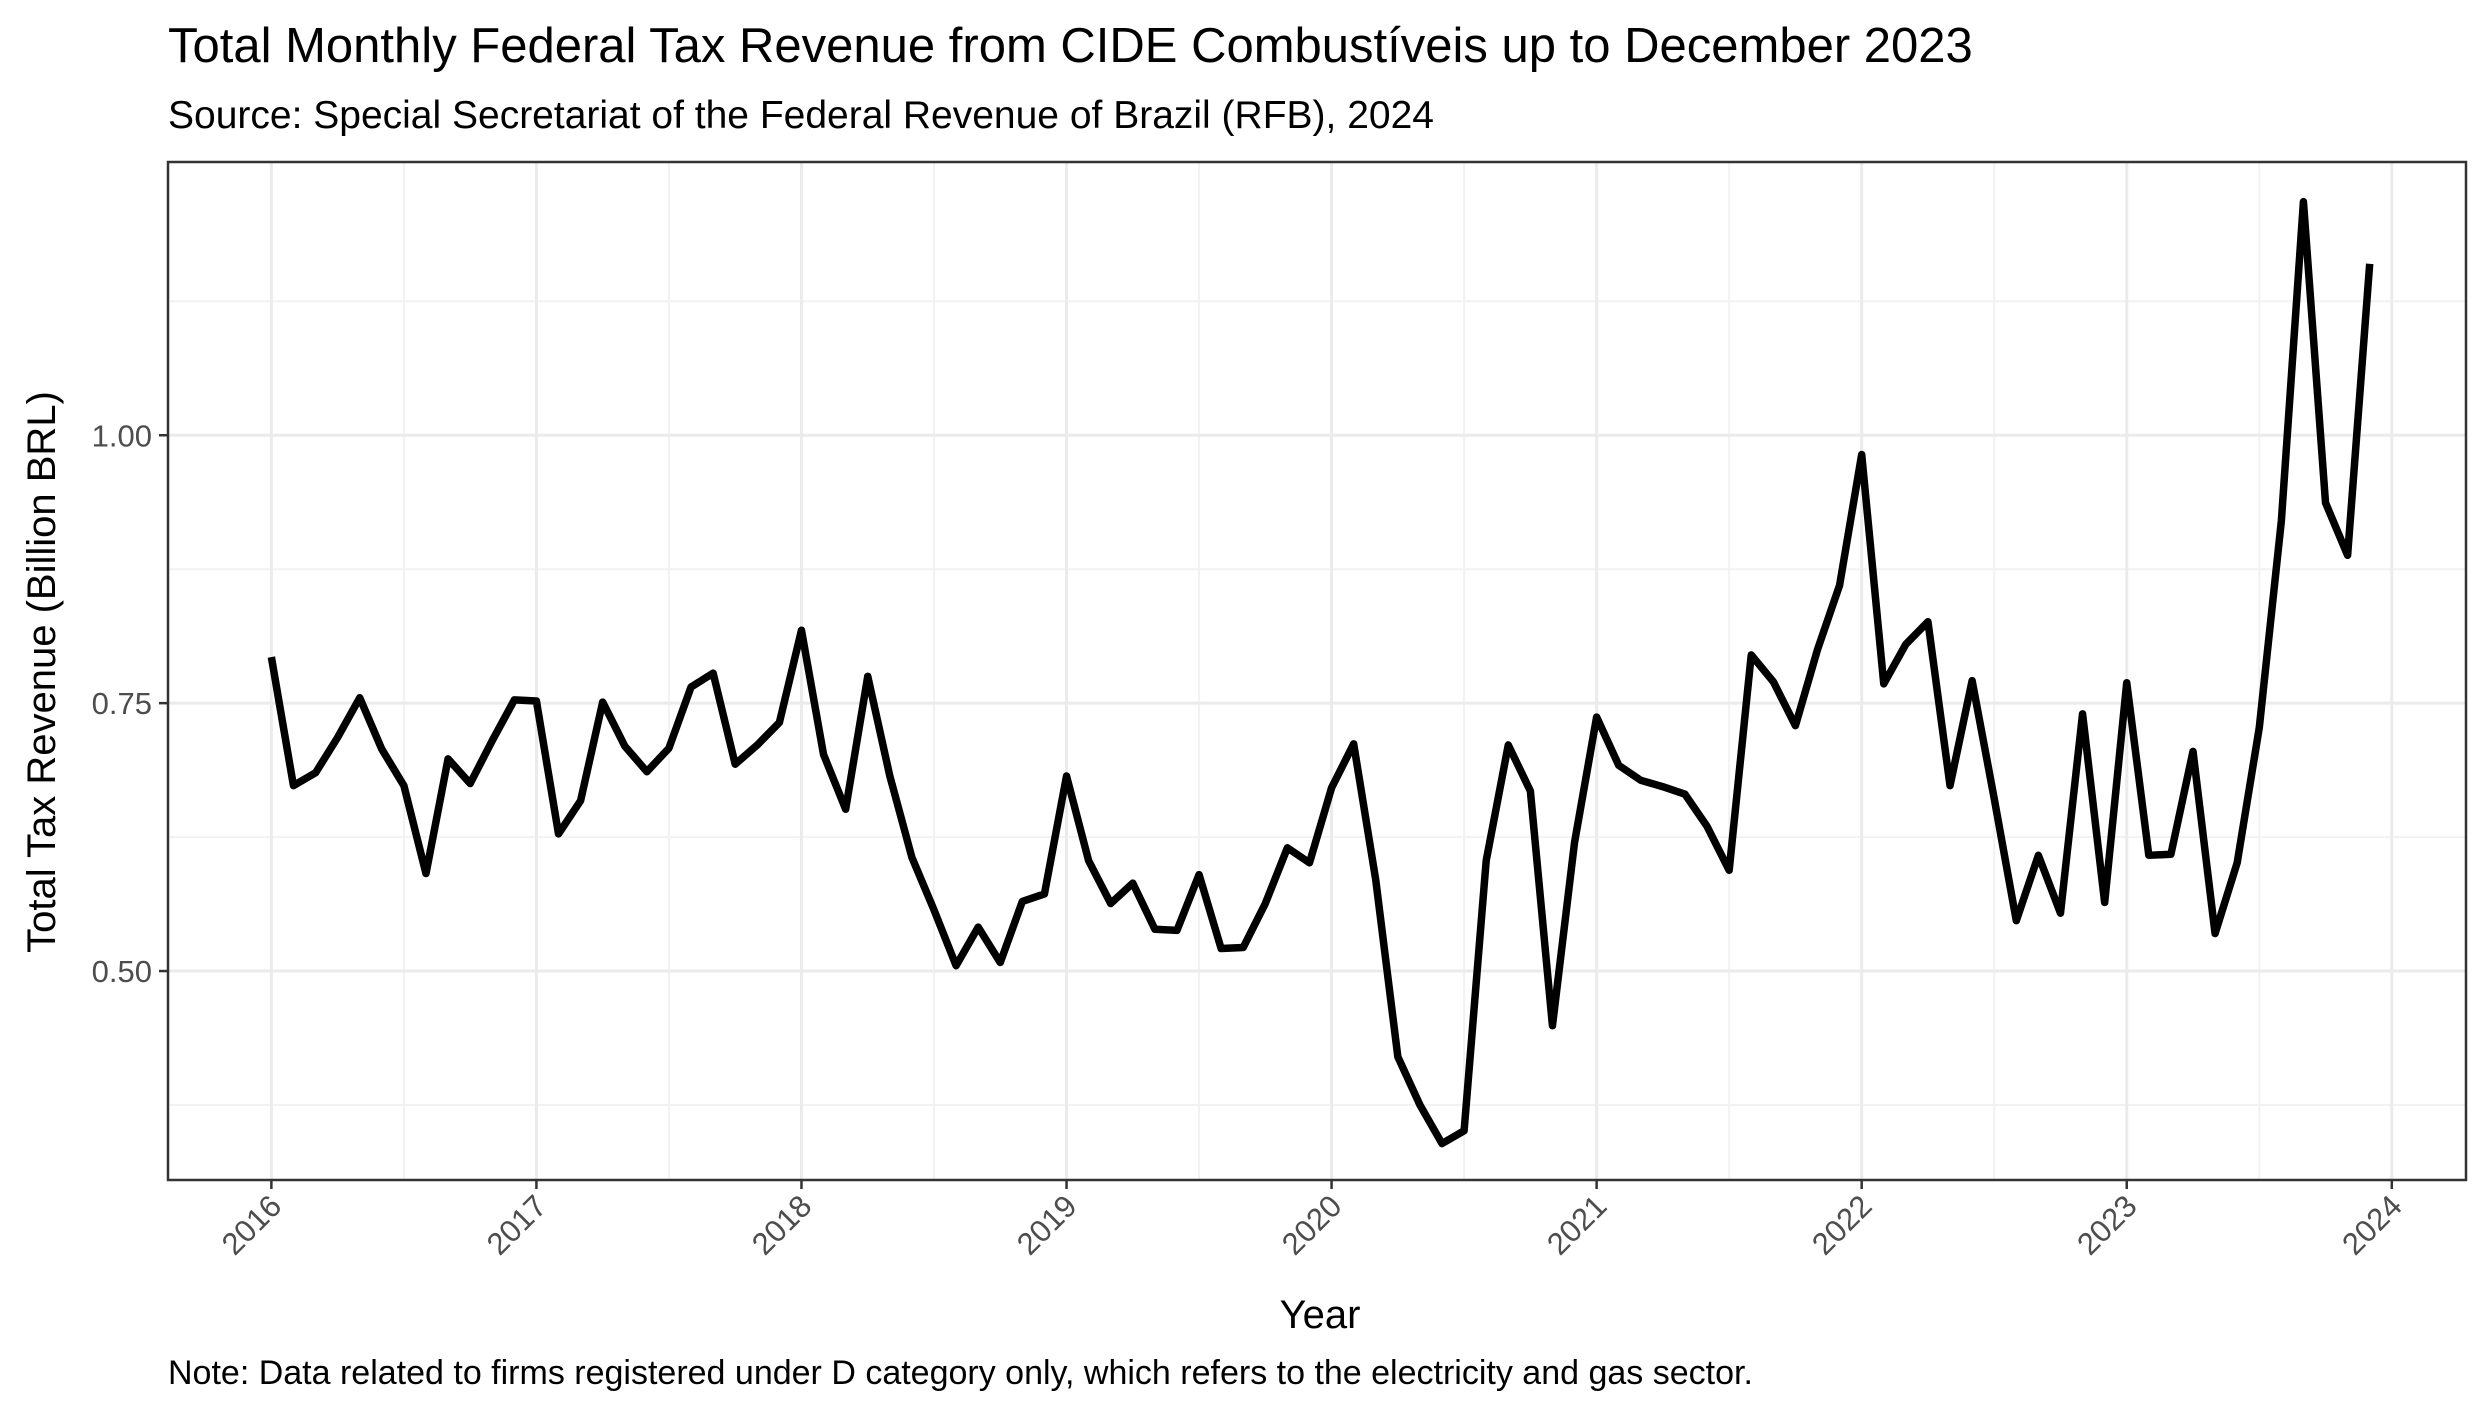 The height and width of the screenshot is (1414, 2491). Describe the element at coordinates (1320, 1315) in the screenshot. I see `x-axis-title: Year` at that location.